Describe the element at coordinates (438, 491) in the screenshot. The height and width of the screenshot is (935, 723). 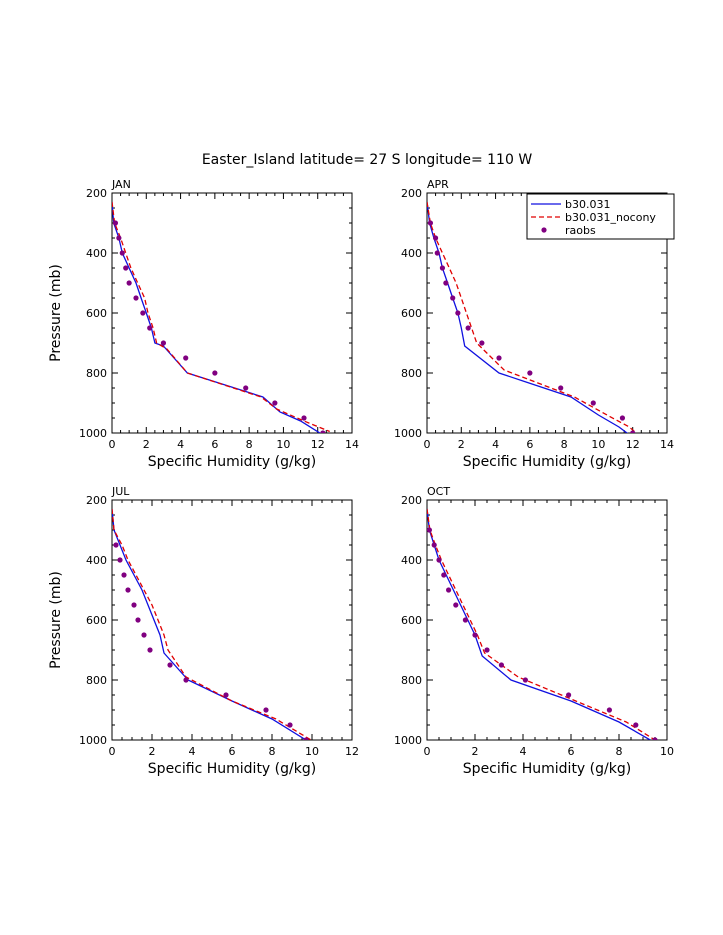
I see `panel-label: OCT` at that location.